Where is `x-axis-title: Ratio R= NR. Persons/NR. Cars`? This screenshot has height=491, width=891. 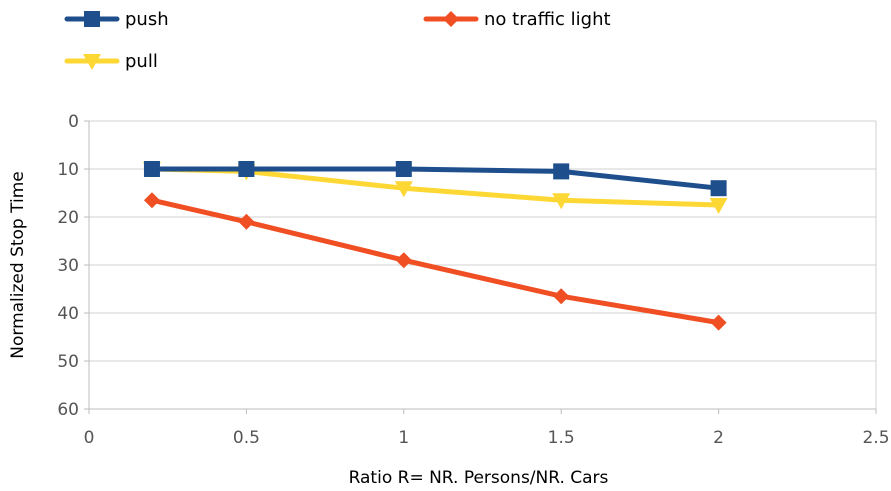
x-axis-title: Ratio R= NR. Persons/NR. Cars is located at coordinates (479, 478).